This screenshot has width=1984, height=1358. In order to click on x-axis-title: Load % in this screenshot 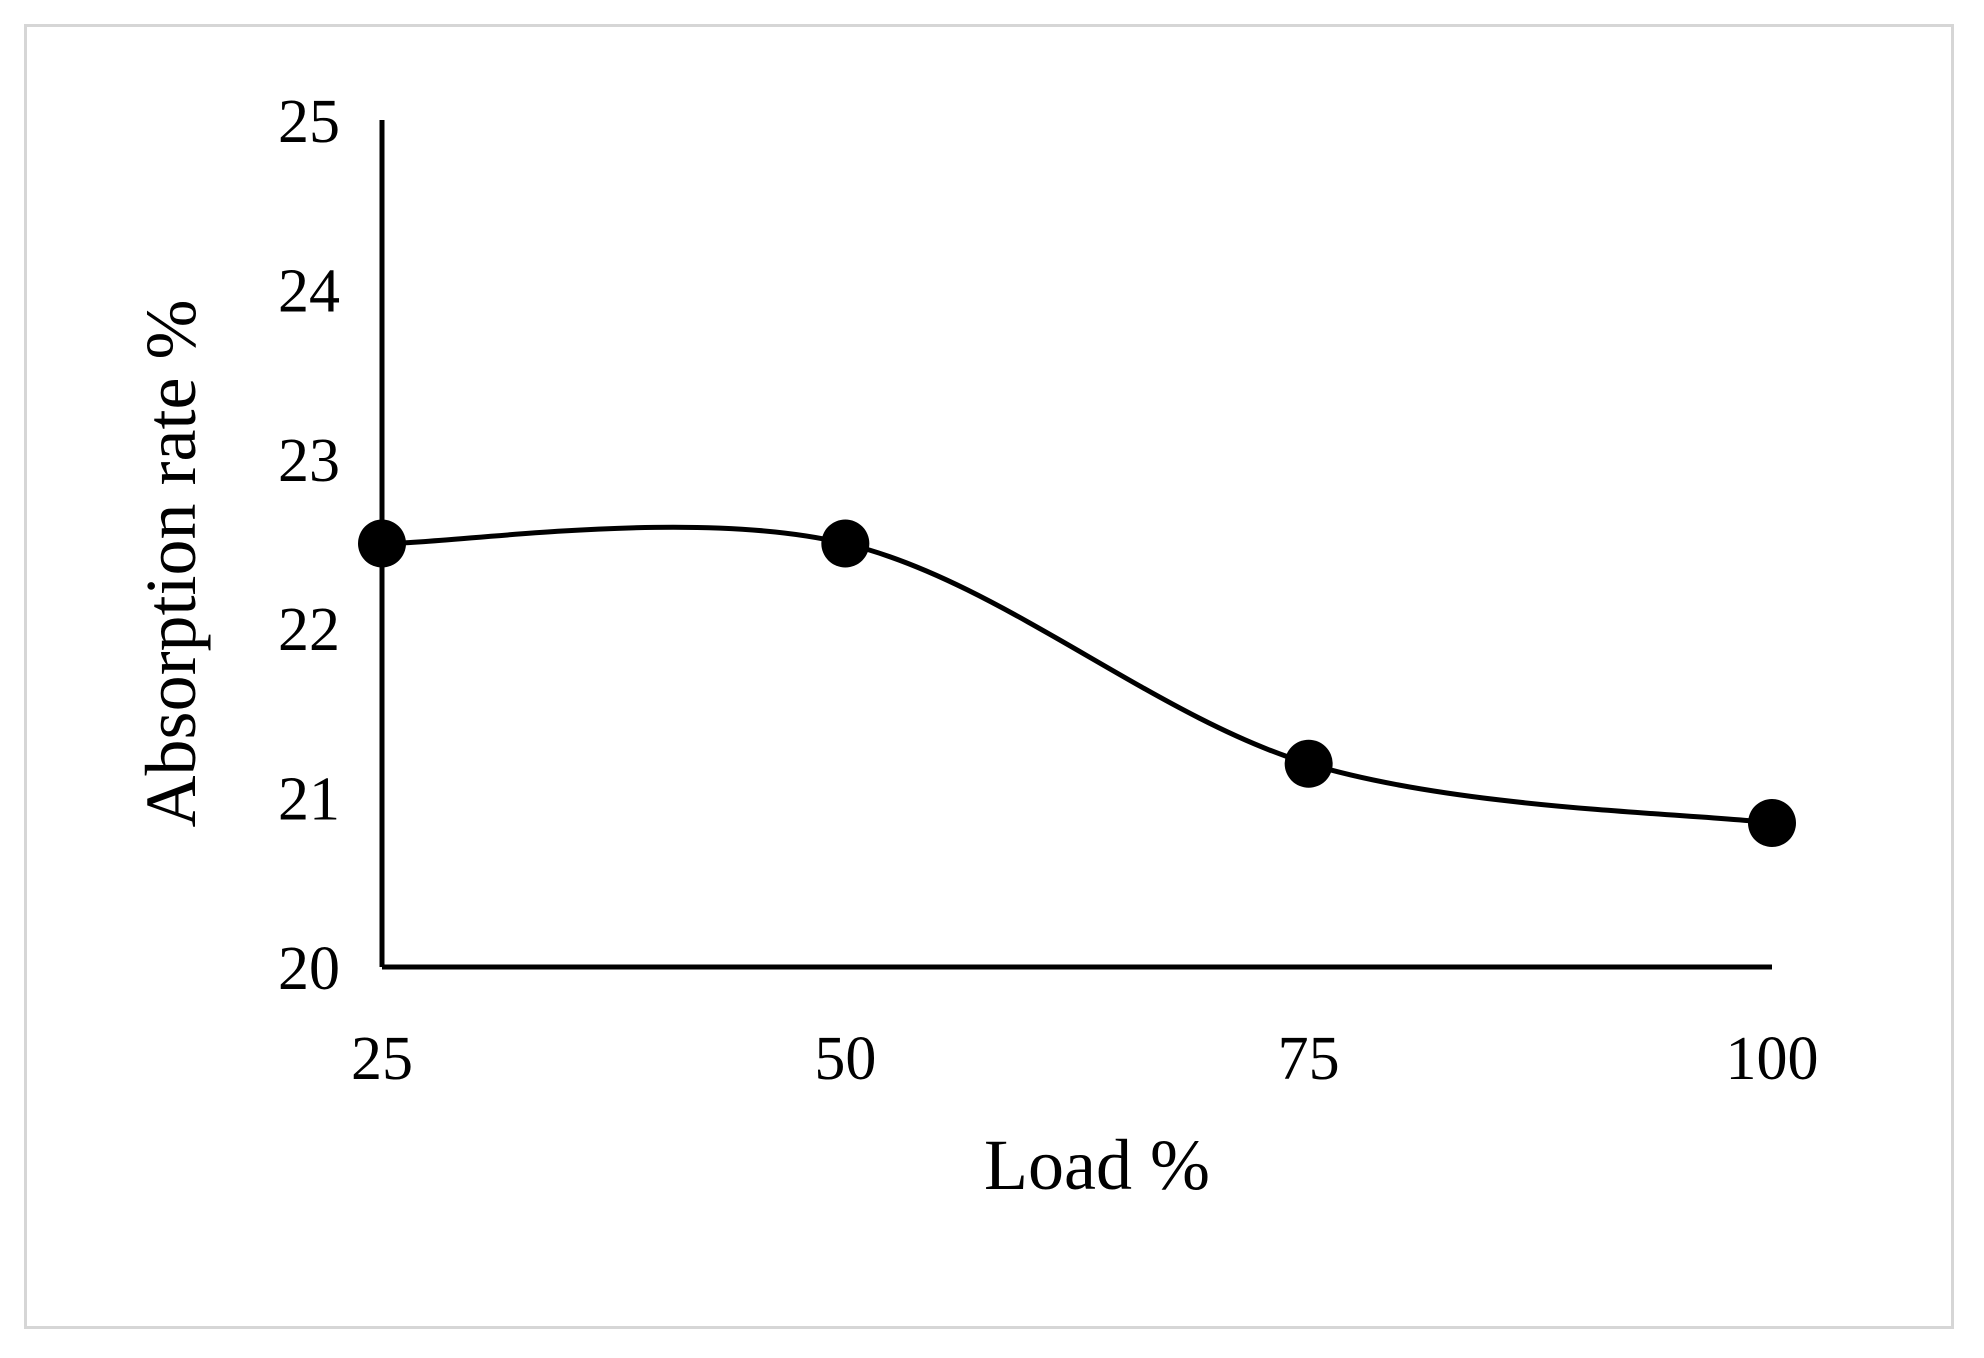, I will do `click(1097, 1165)`.